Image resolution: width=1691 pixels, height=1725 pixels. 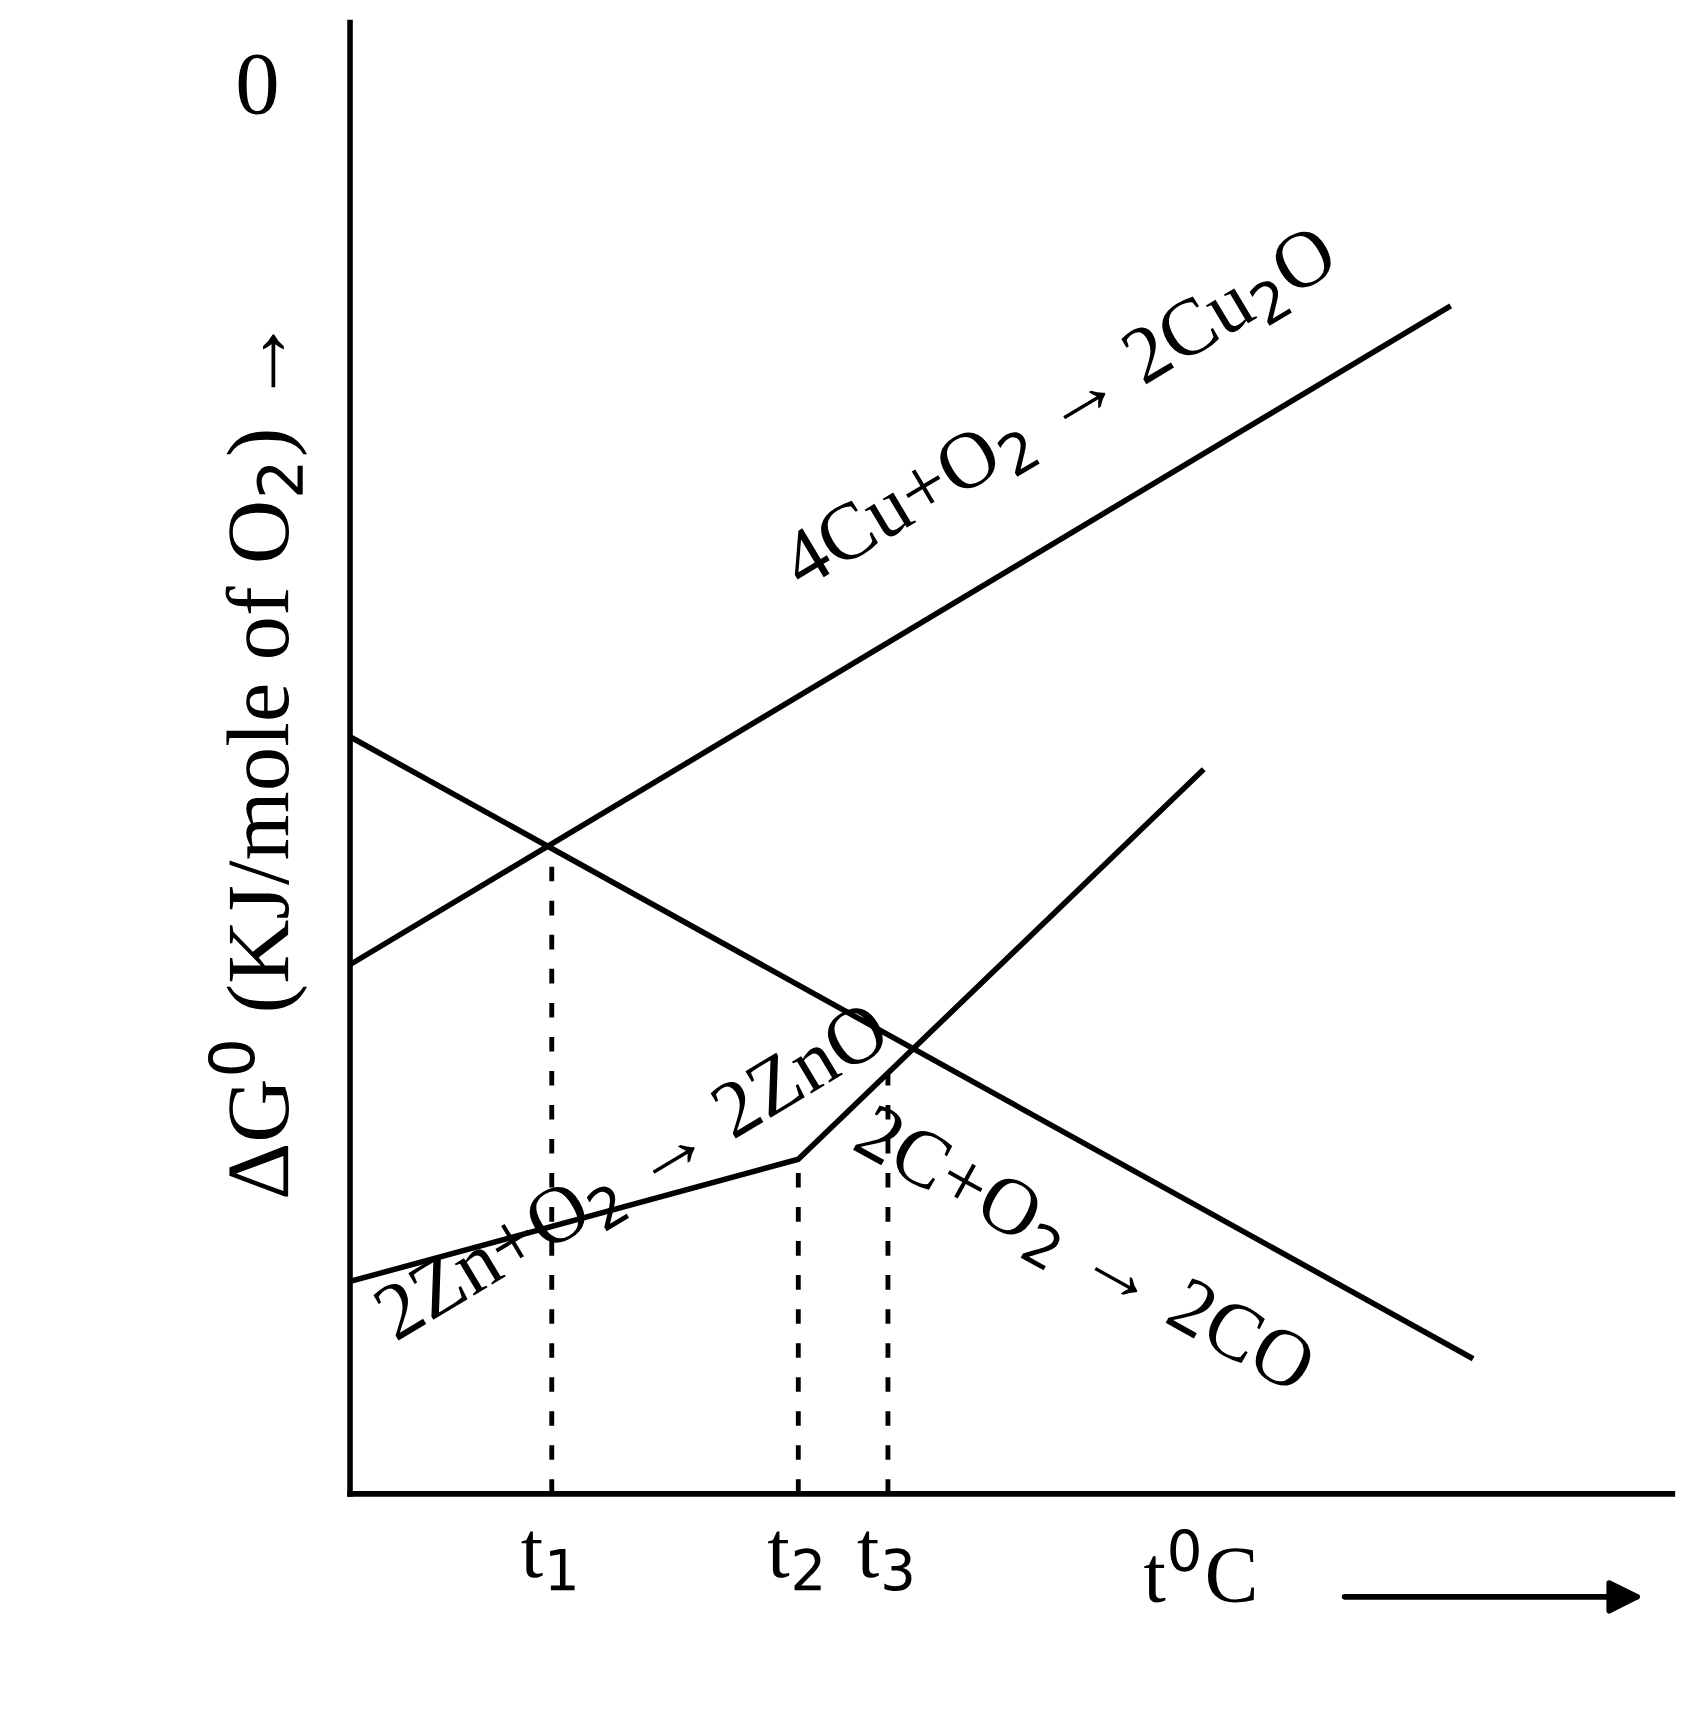 I want to click on x-axis-title: t$^{0}$C, so click(x=1199, y=1566).